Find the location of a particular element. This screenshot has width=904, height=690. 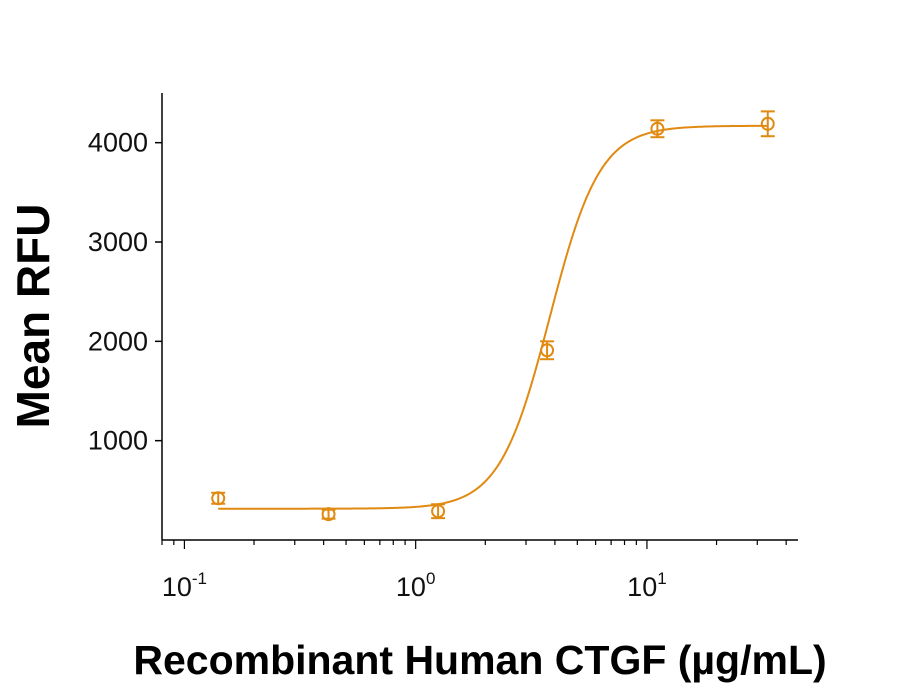

y-tick-label: 1000 is located at coordinates (118, 441).